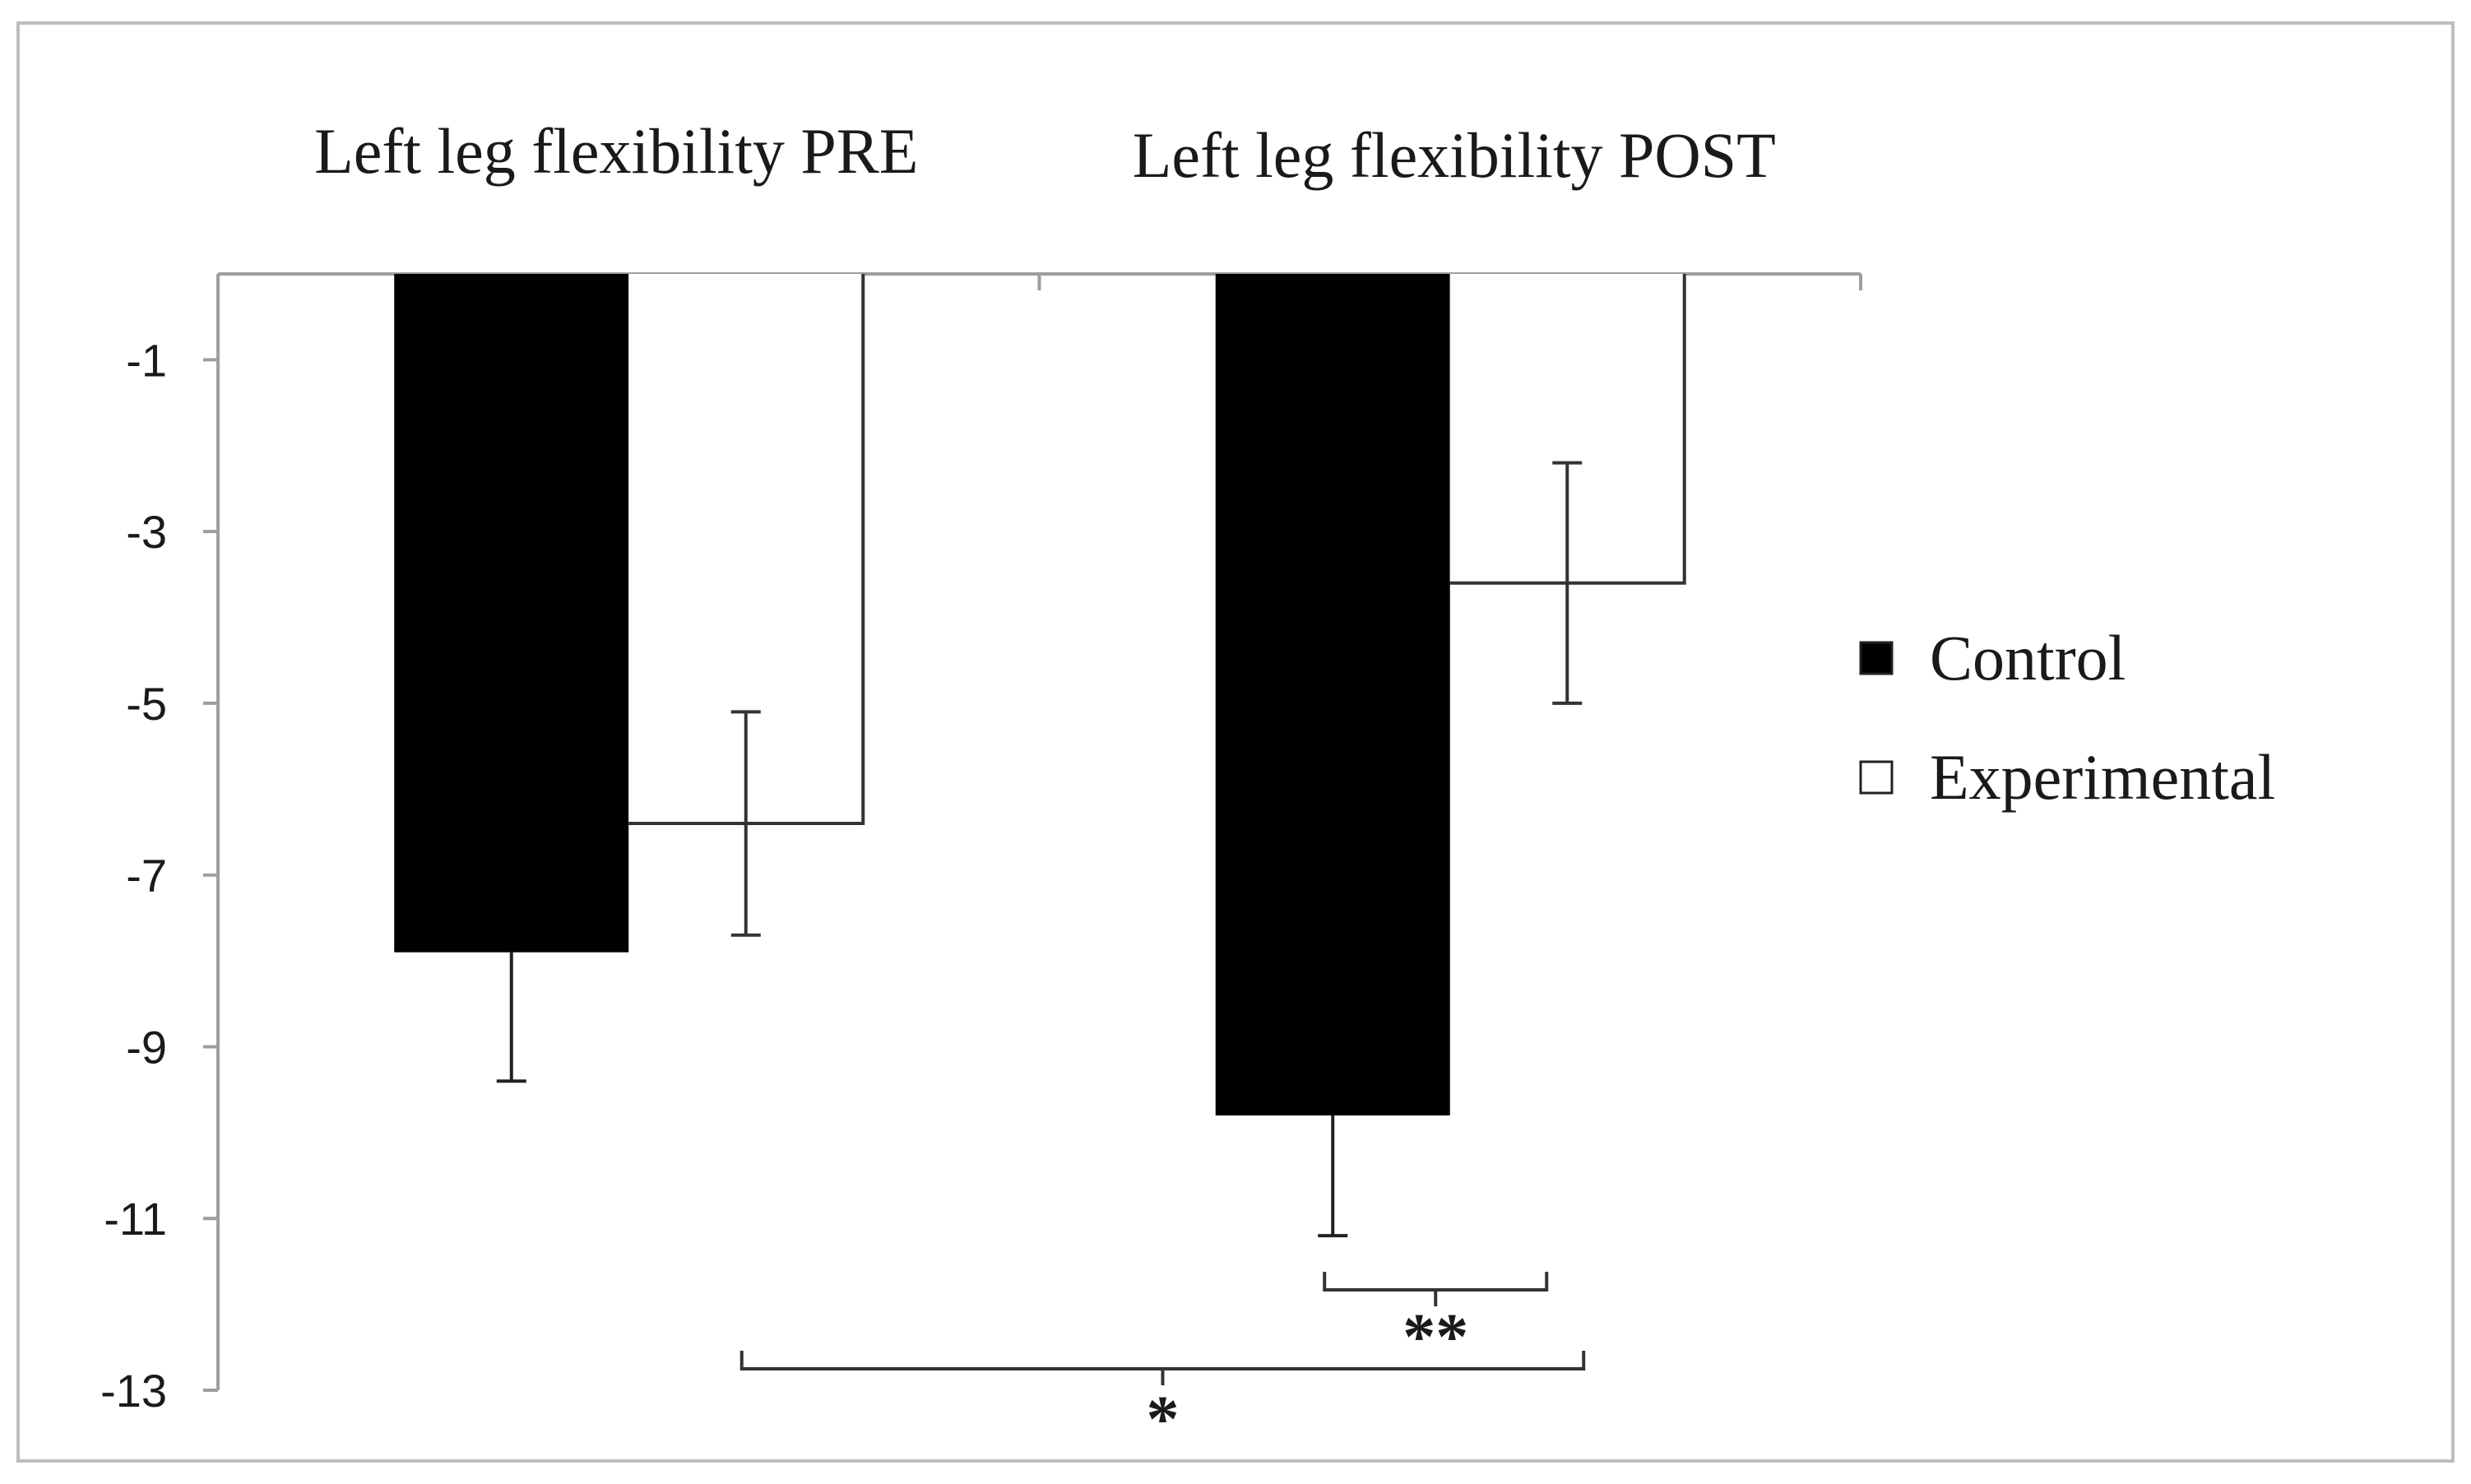 The height and width of the screenshot is (1484, 2471). Describe the element at coordinates (1454, 155) in the screenshot. I see `category-label: Left leg flexibility POST` at that location.